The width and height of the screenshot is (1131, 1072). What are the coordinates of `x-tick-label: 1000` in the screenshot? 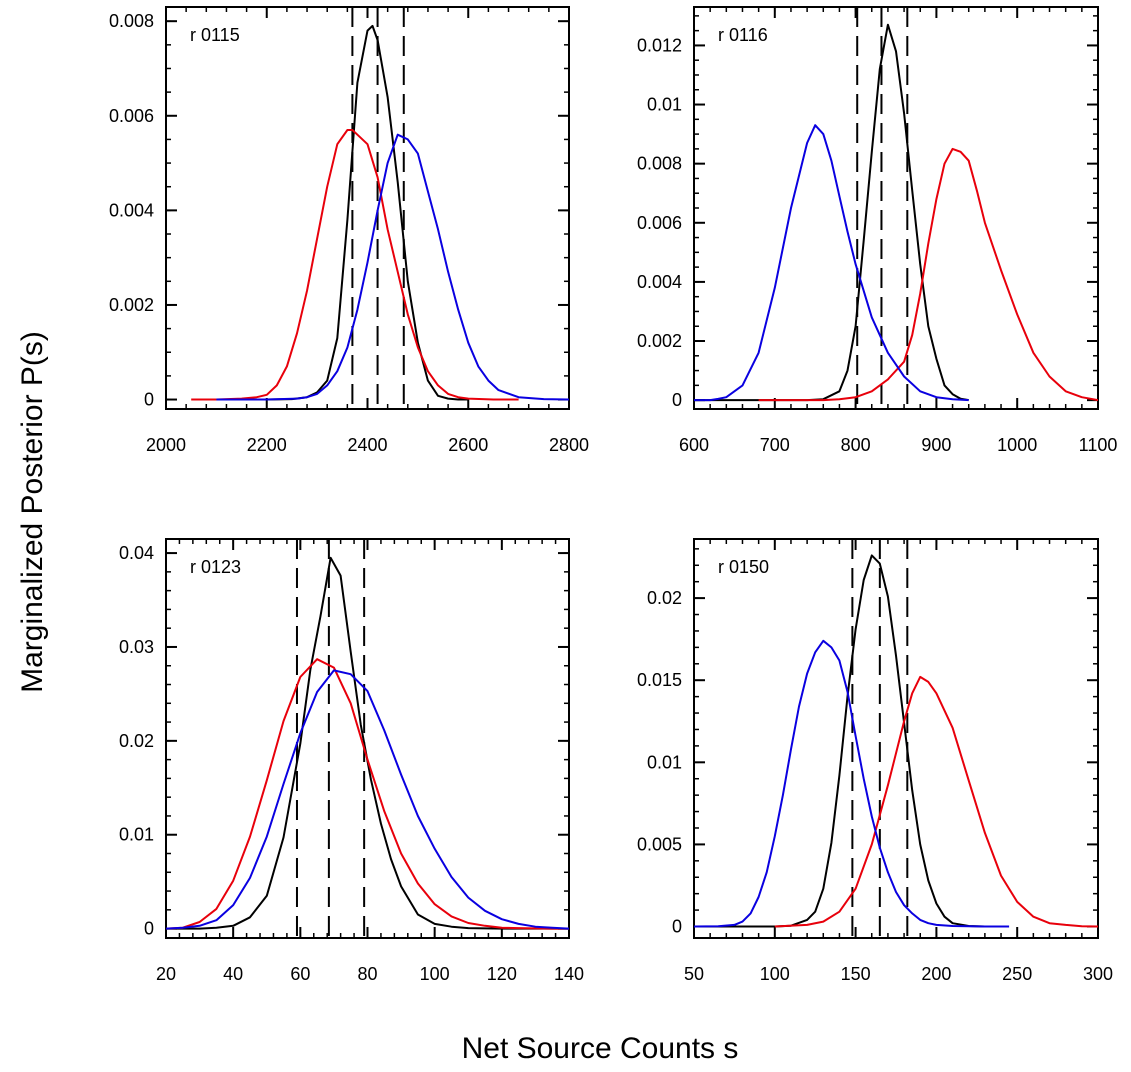 It's located at (1017, 445).